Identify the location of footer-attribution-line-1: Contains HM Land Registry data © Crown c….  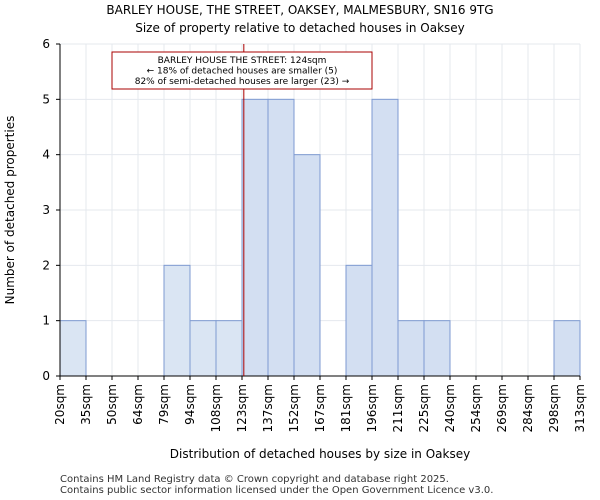
(254, 479).